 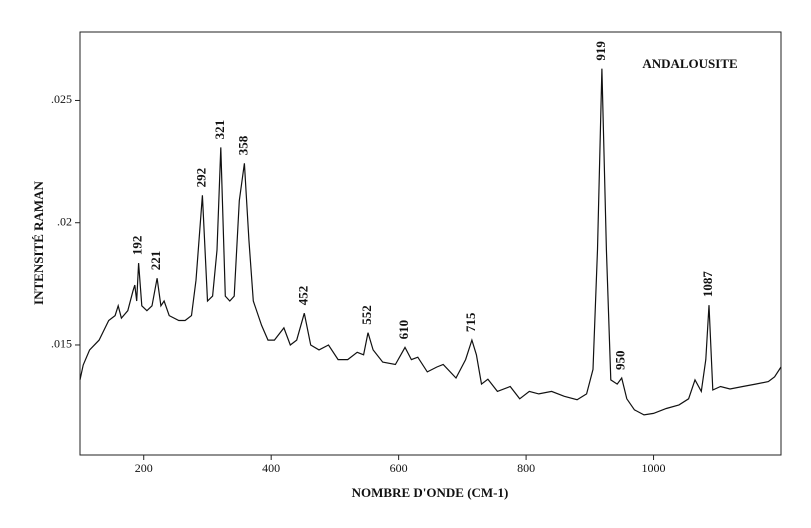 What do you see at coordinates (620, 360) in the screenshot?
I see `peak-label: 950` at bounding box center [620, 360].